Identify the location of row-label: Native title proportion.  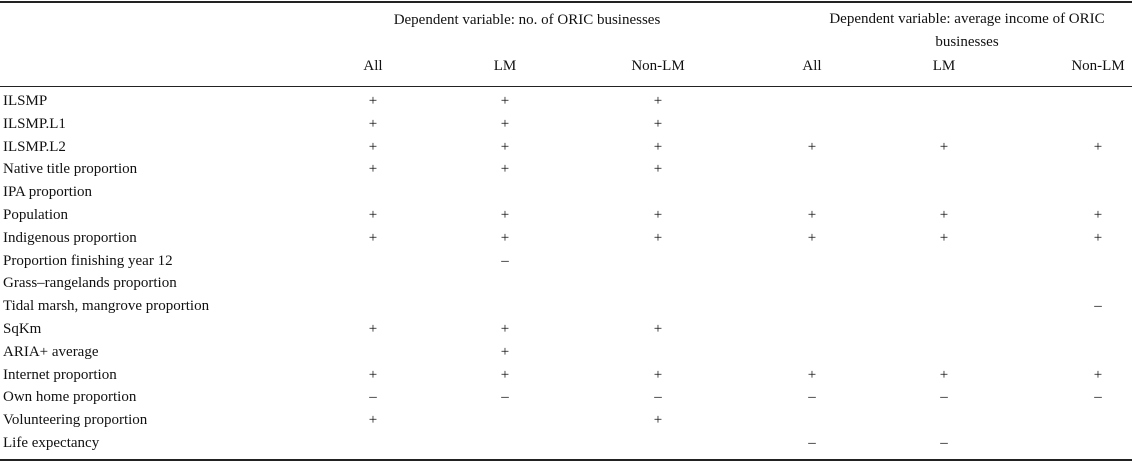
(70, 169).